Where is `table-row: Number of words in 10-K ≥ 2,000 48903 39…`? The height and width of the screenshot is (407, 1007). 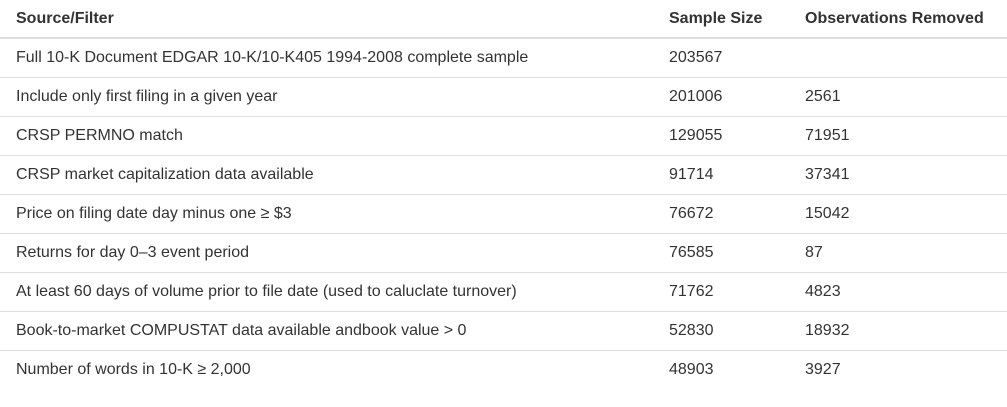
table-row: Number of words in 10-K ≥ 2,000 48903 39… is located at coordinates (503, 370).